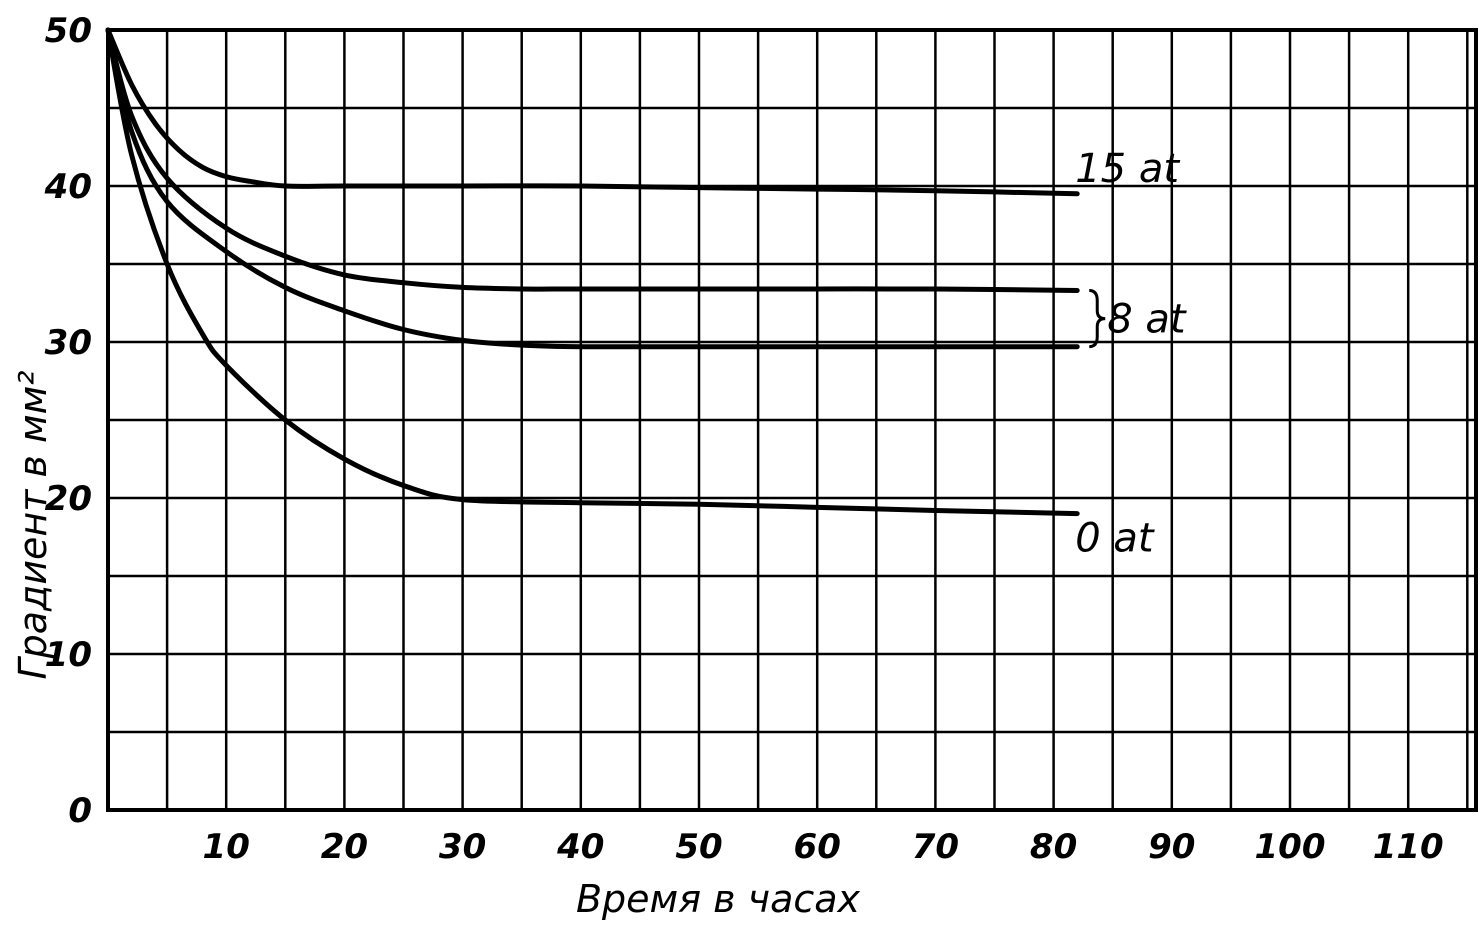  Describe the element at coordinates (68, 31) in the screenshot. I see `y-tick-label: 50` at that location.